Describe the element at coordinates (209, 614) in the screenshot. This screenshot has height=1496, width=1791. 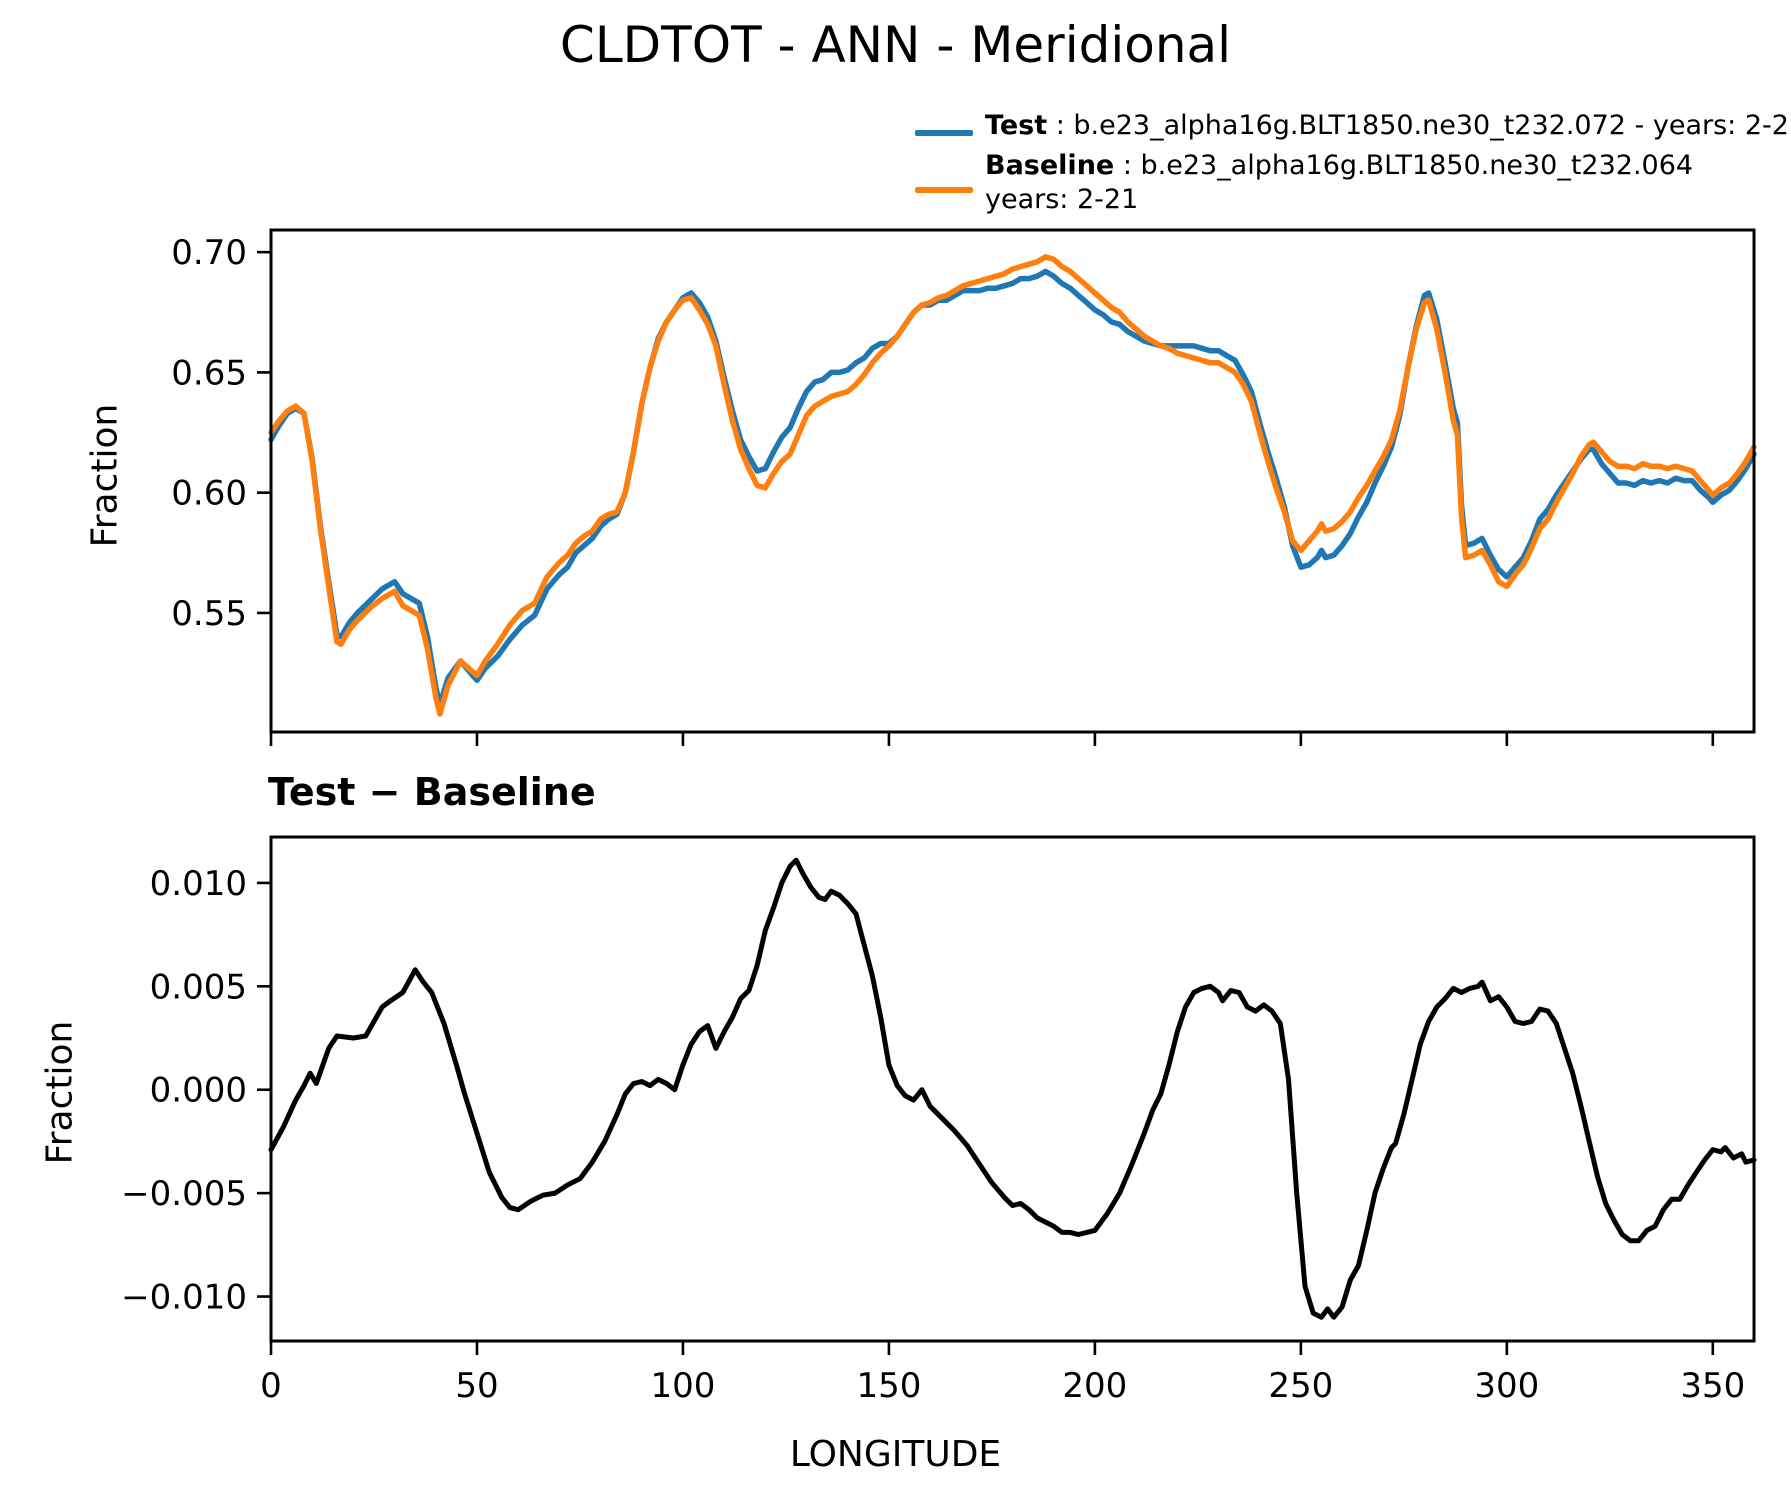
I see `y-tick-label: 0.55` at that location.